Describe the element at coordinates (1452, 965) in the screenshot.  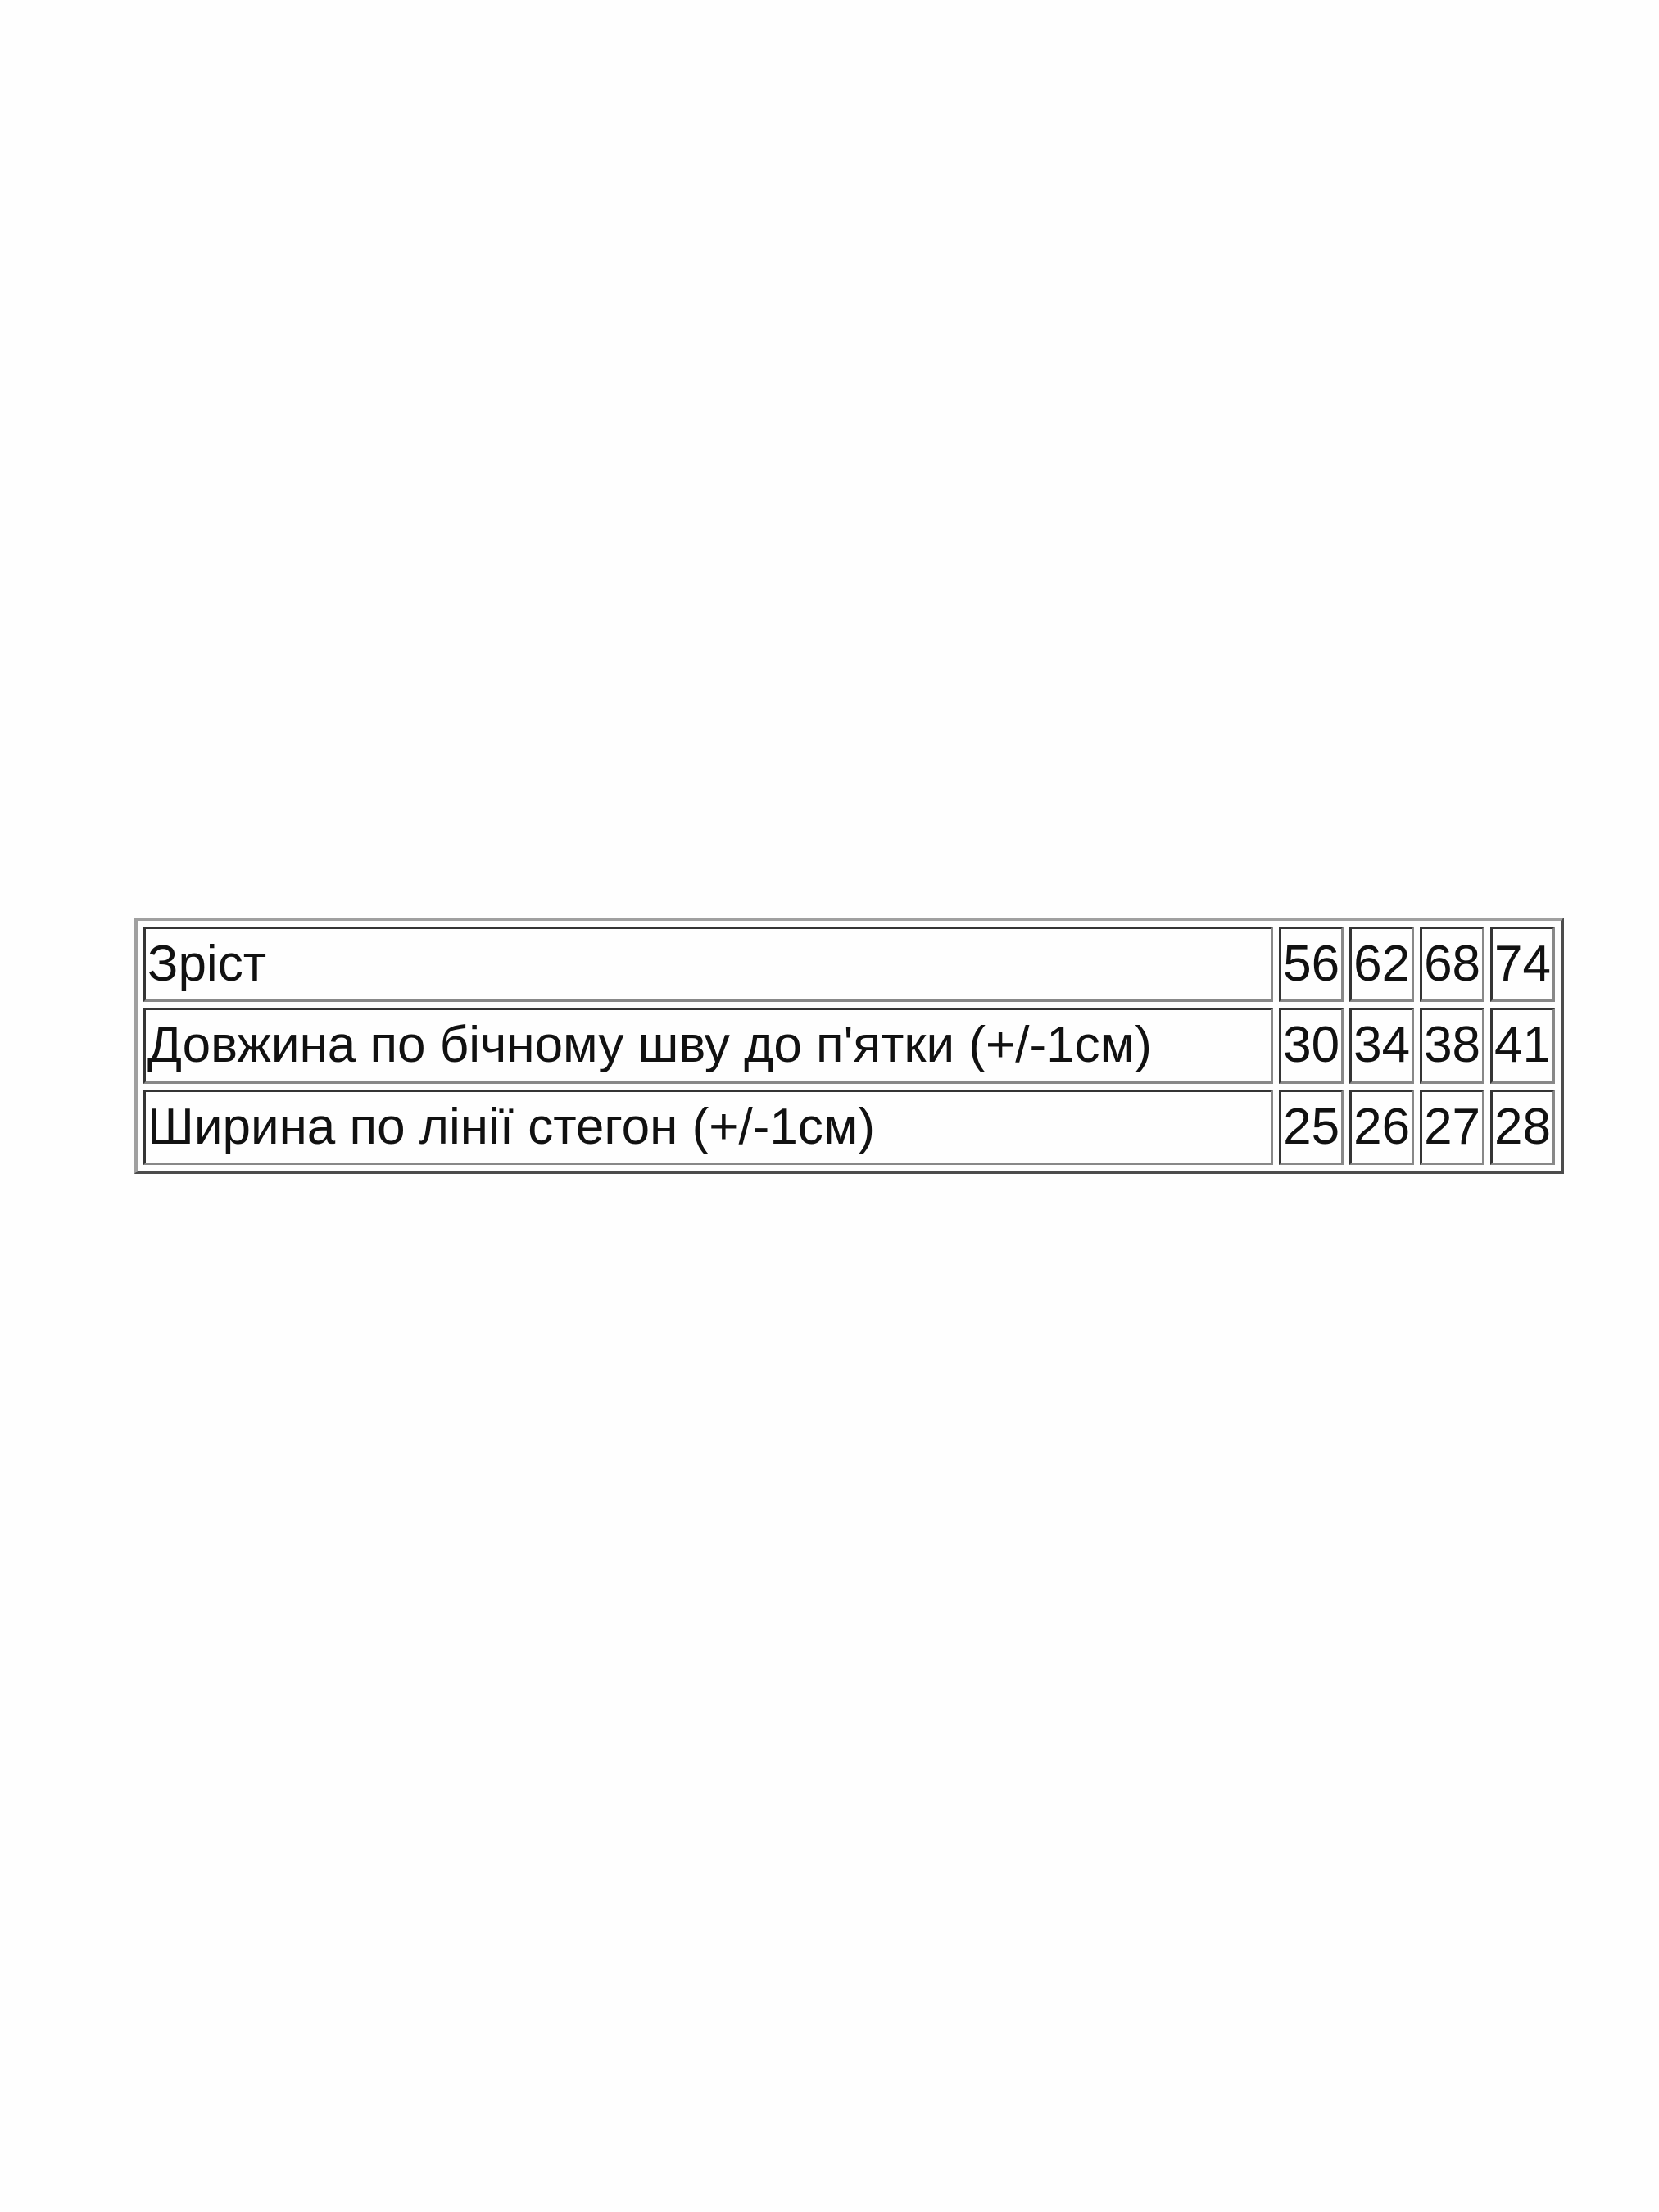
I see `size-value: 68` at that location.